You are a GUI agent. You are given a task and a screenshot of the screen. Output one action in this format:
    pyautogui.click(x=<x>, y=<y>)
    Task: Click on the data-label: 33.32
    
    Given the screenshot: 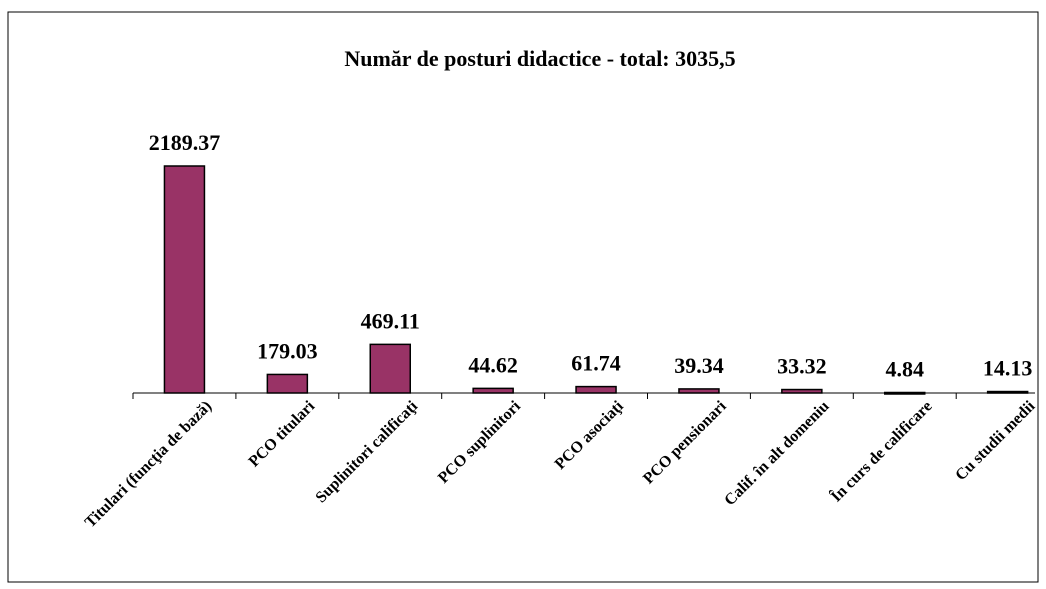 What is the action you would take?
    pyautogui.click(x=802, y=366)
    